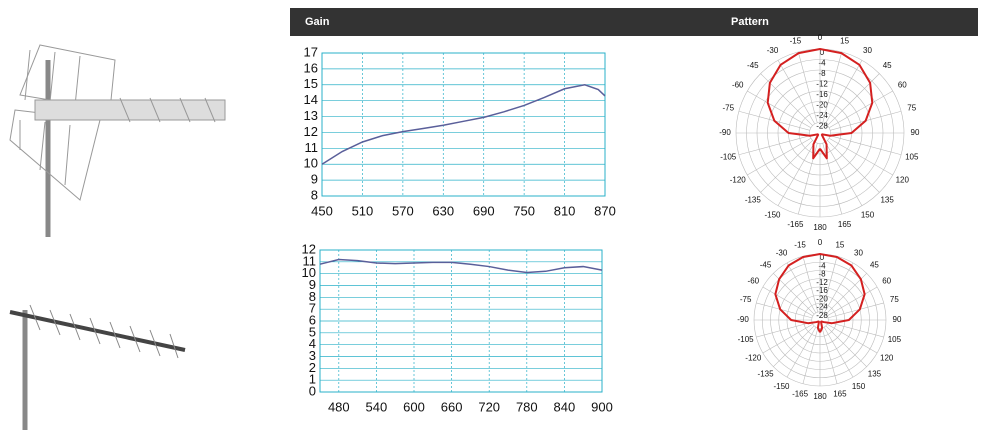 This screenshot has height=444, width=1000. I want to click on x-tick-label: 690, so click(484, 210).